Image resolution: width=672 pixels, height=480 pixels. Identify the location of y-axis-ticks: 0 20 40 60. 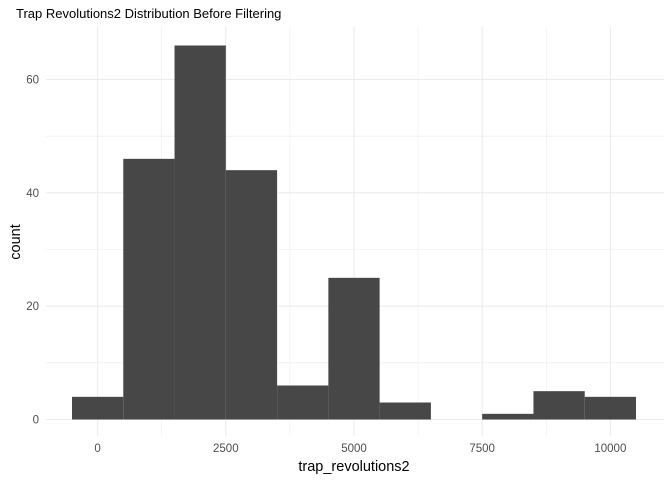
(32, 251).